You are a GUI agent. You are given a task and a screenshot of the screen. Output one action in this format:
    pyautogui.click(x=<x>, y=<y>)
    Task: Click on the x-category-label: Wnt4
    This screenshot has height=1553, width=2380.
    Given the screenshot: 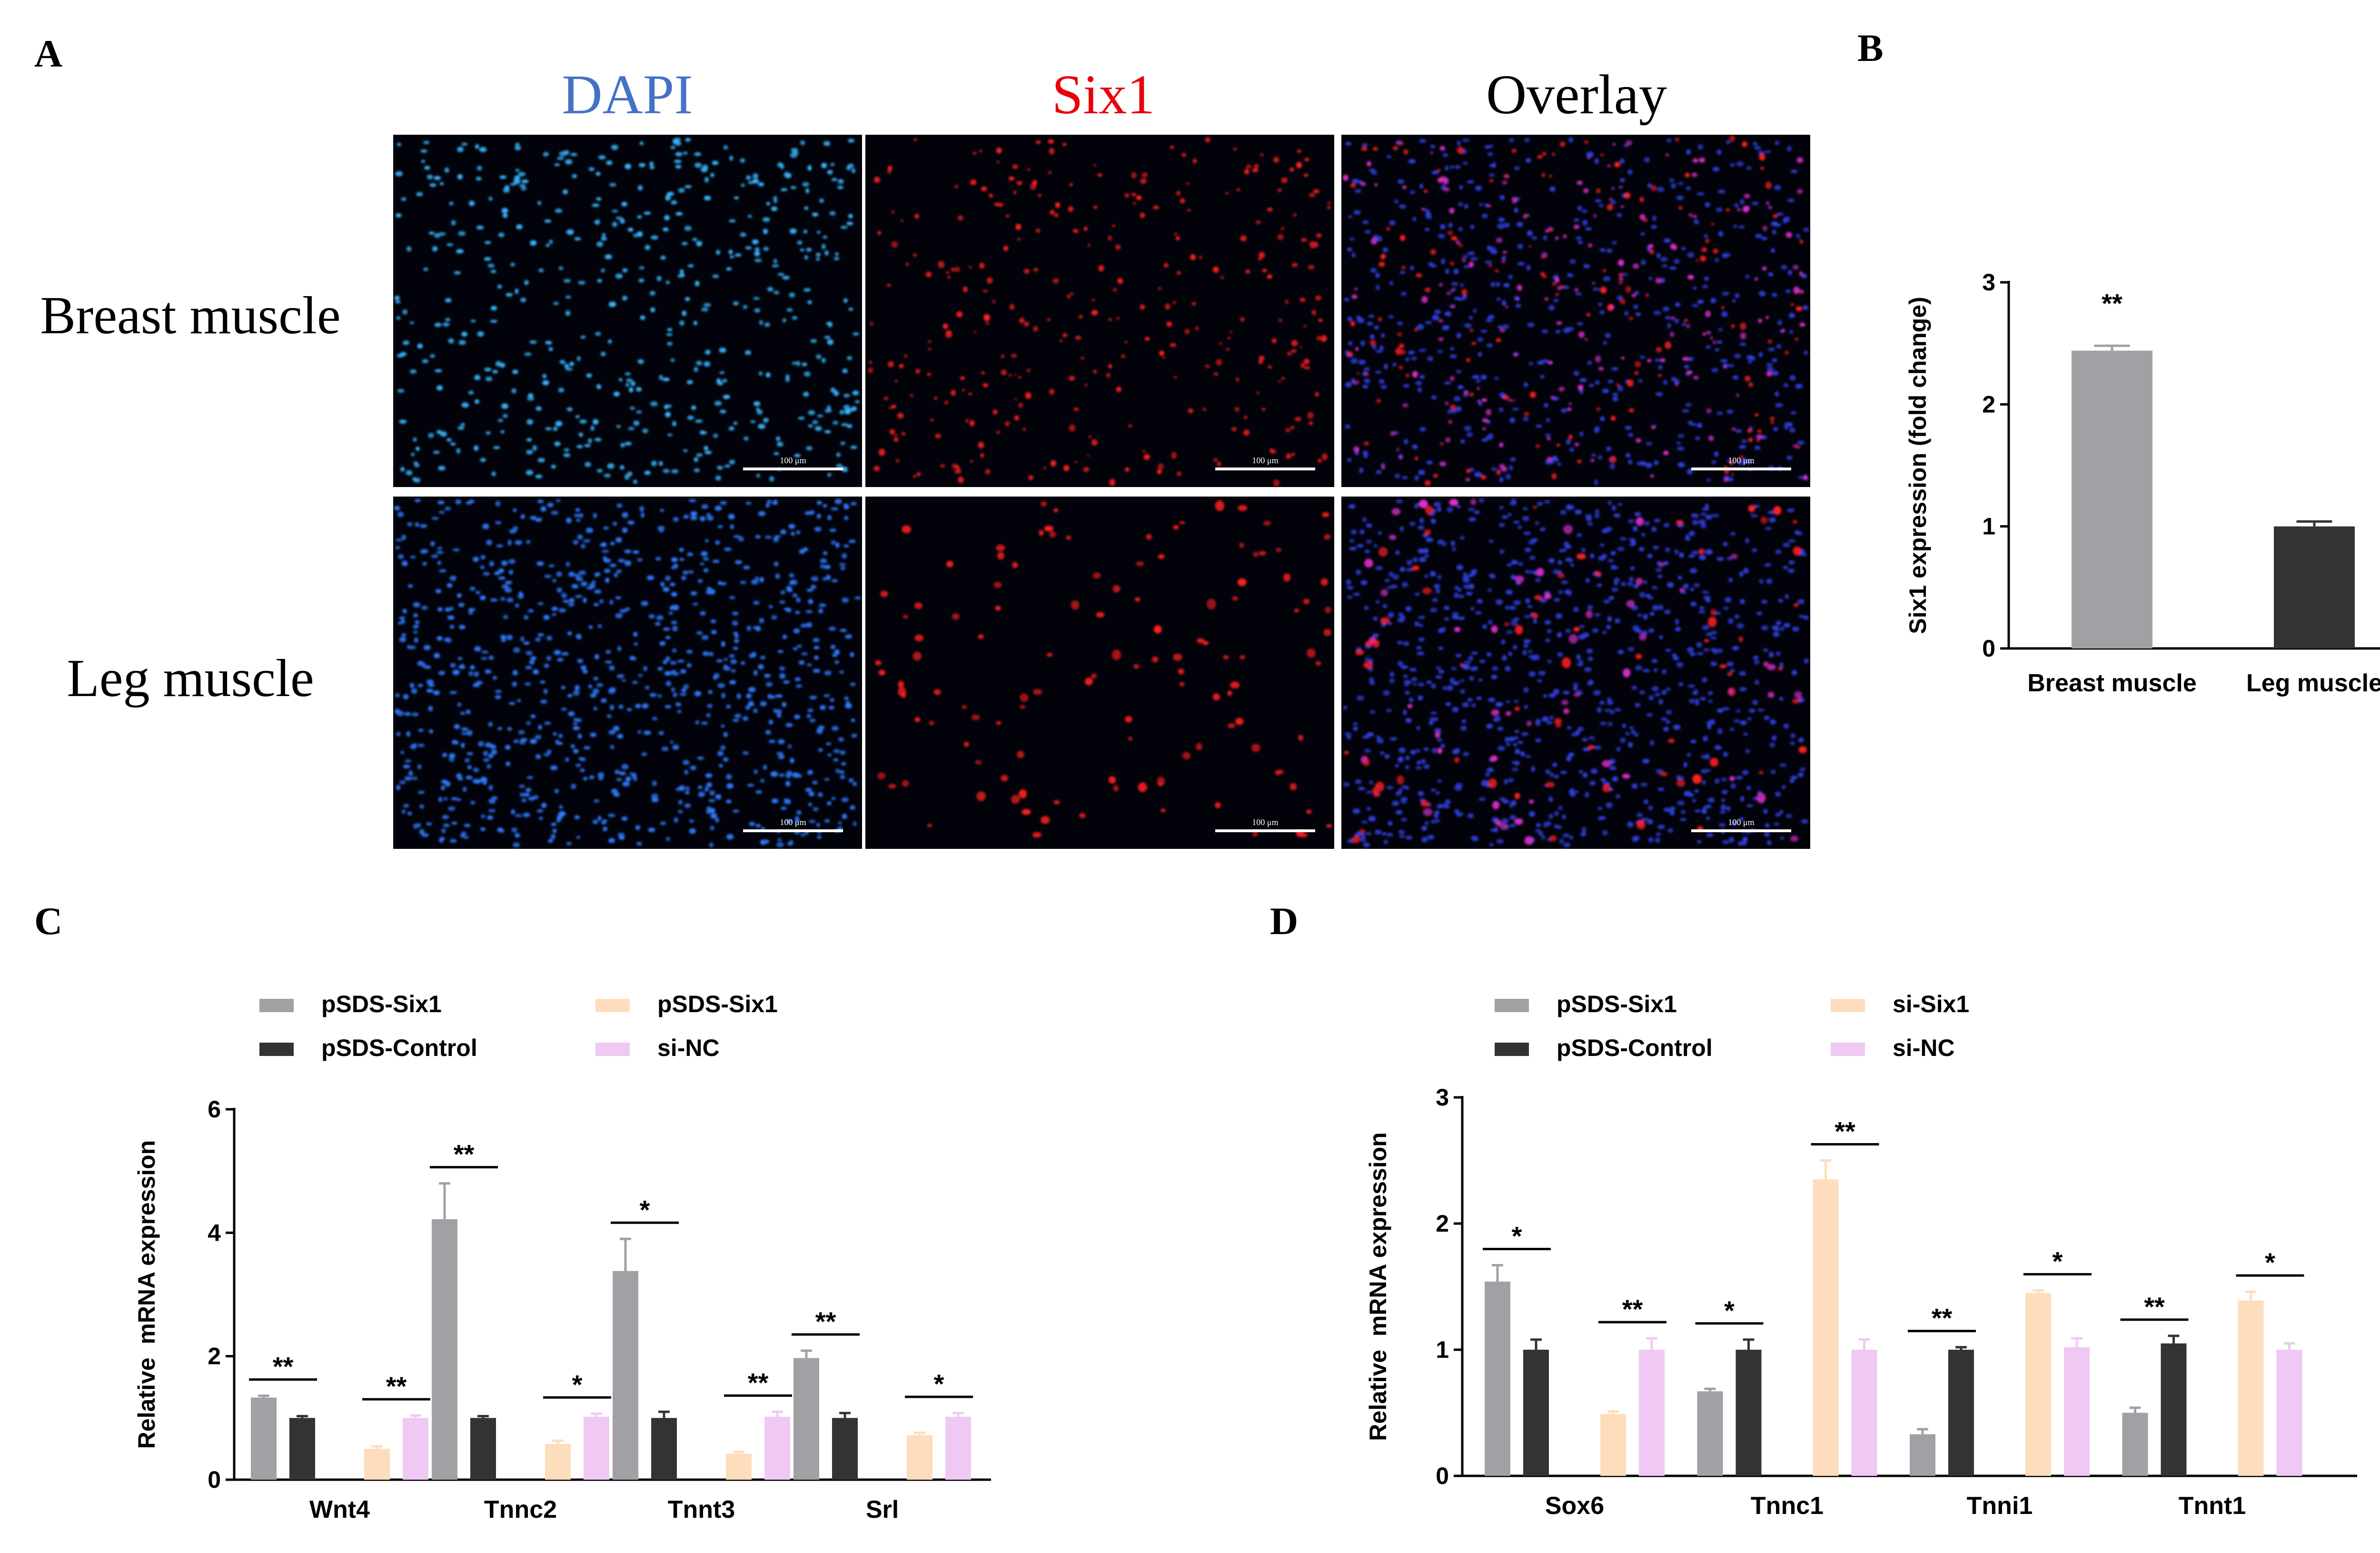 What is the action you would take?
    pyautogui.click(x=339, y=1509)
    